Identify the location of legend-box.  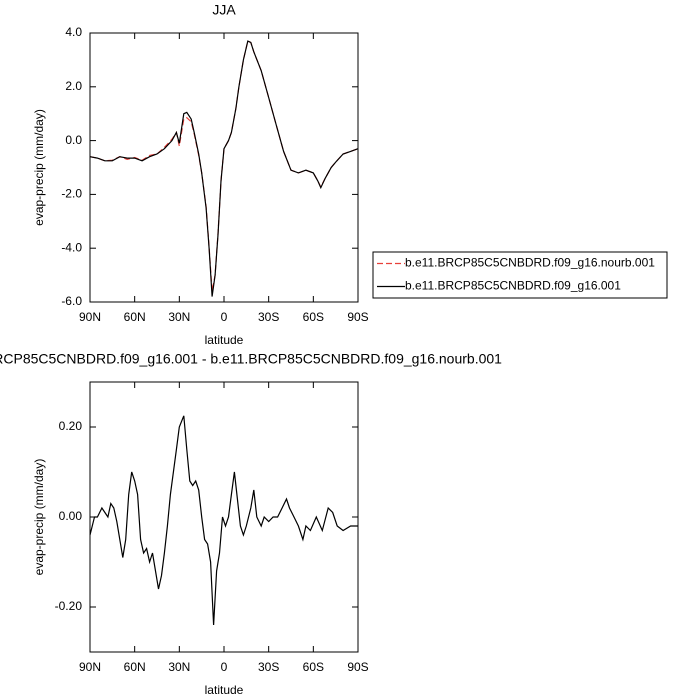
(520, 275).